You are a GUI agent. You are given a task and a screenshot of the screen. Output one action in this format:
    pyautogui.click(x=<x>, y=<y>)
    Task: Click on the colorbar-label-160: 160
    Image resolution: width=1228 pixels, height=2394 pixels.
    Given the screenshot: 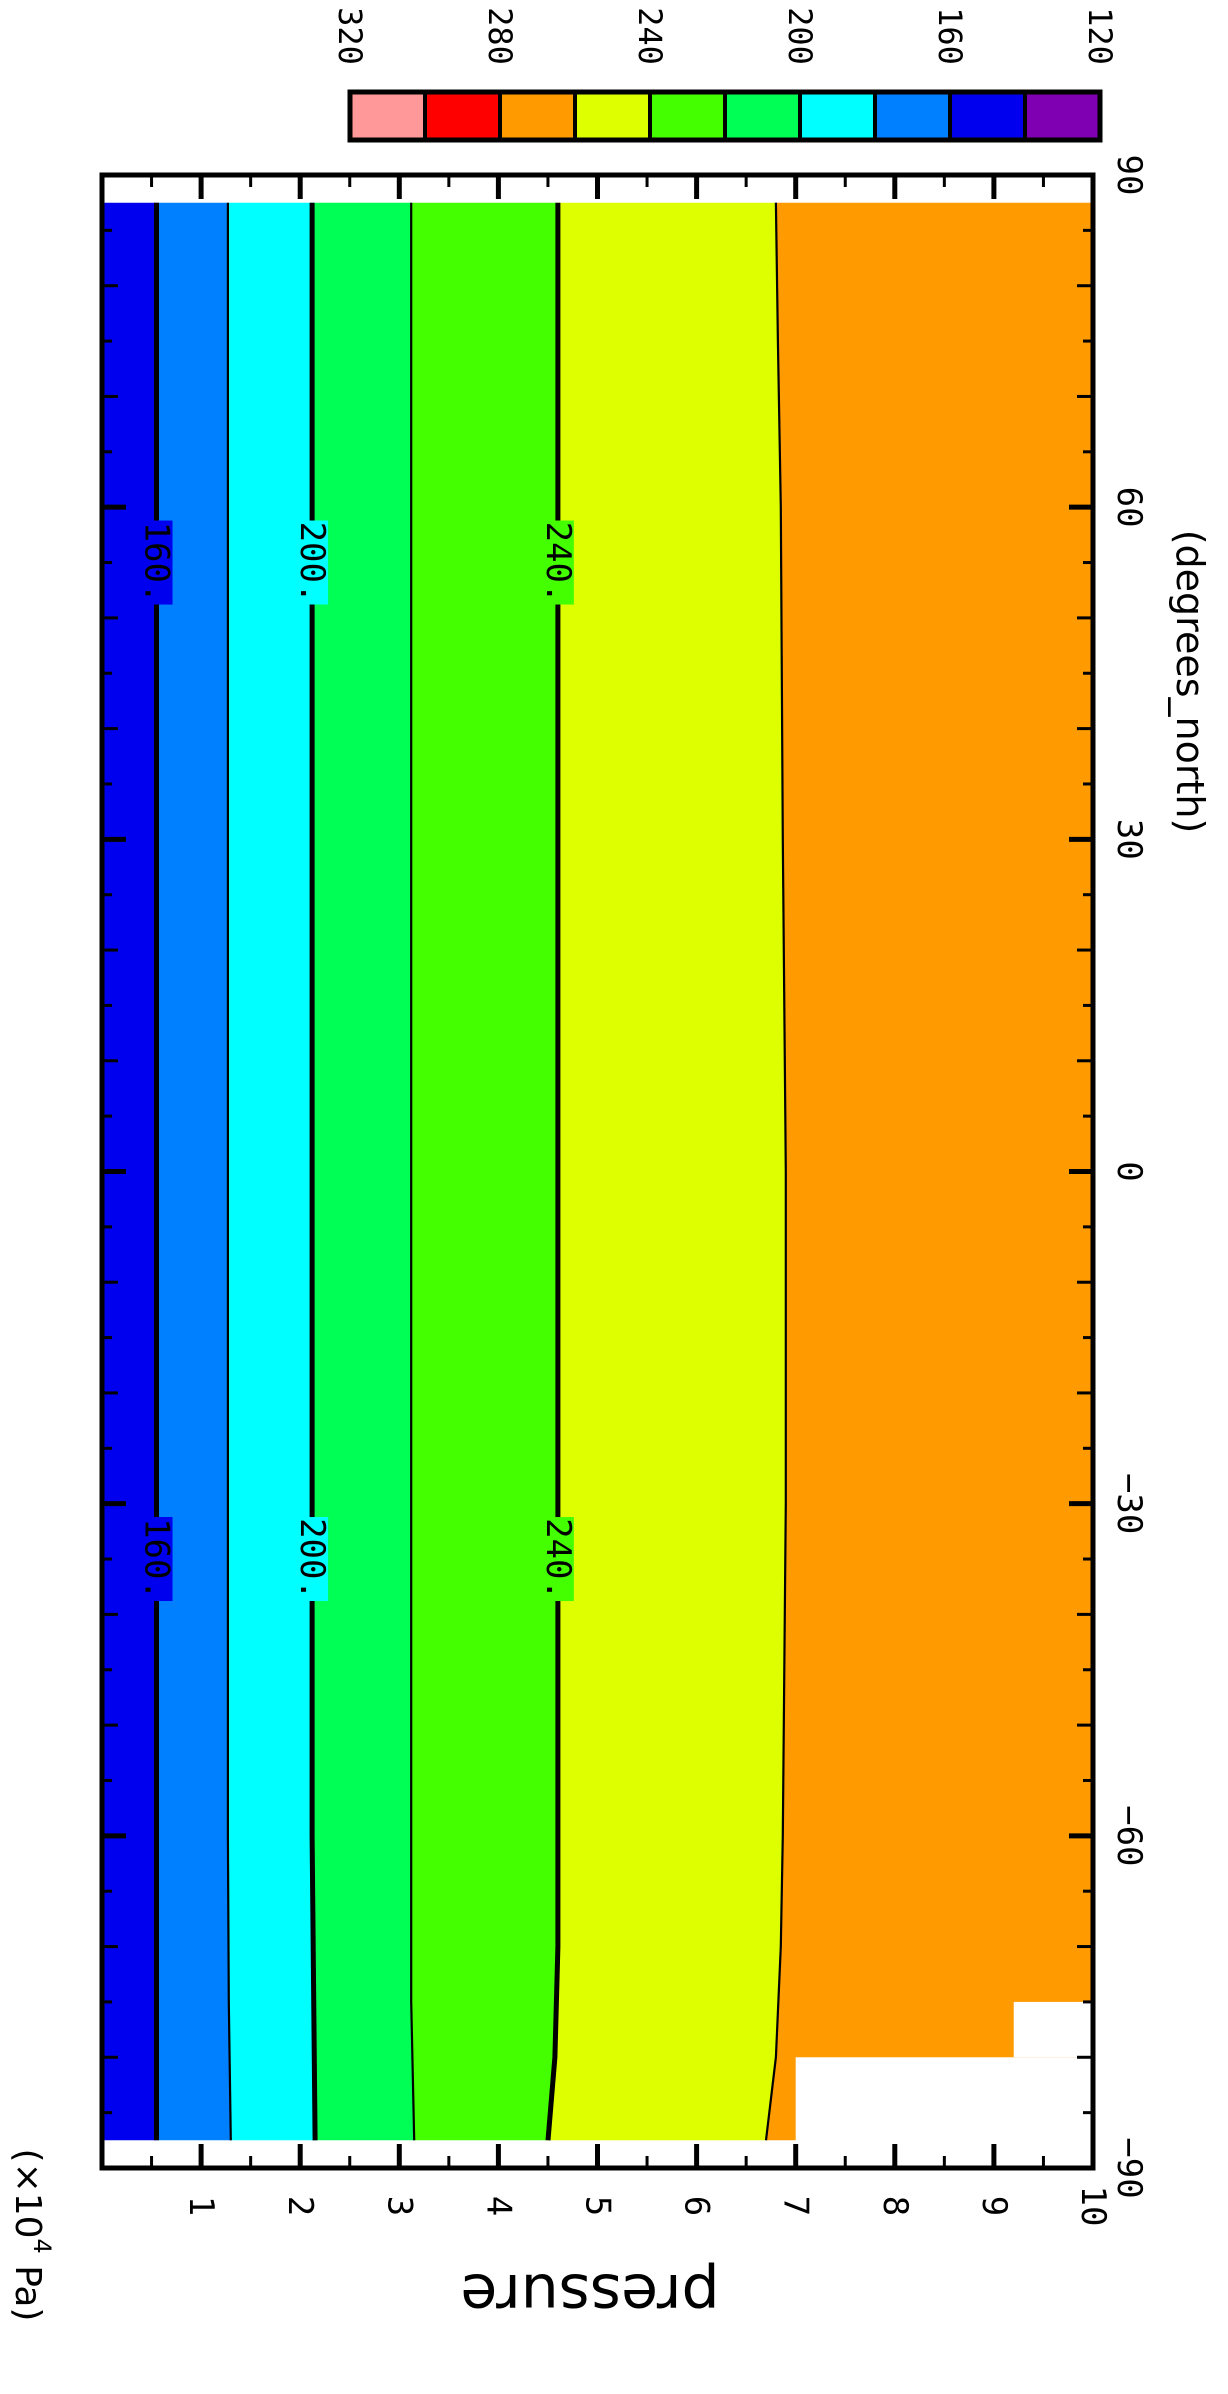 What is the action you would take?
    pyautogui.click(x=950, y=36)
    